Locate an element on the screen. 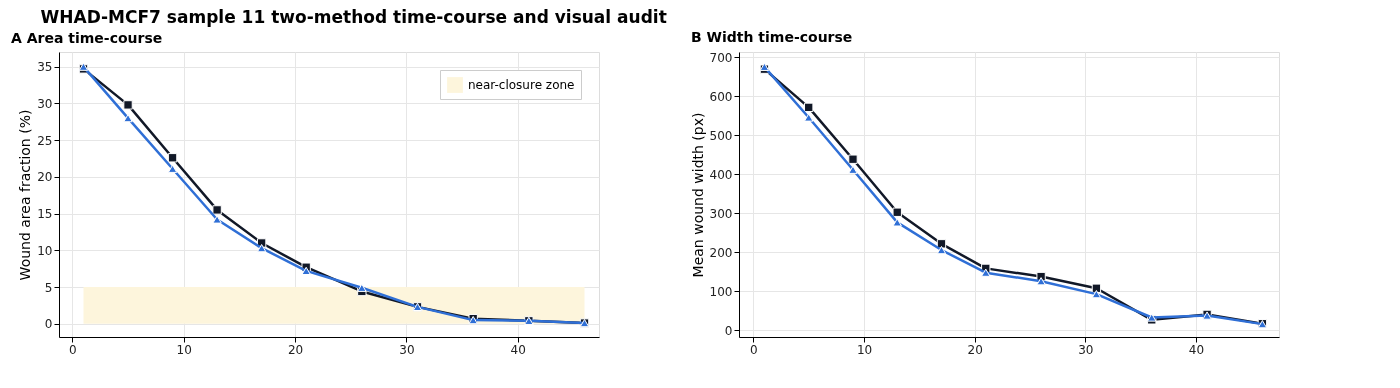 Image resolution: width=1400 pixels, height=388 pixels. chart-subtitle: B Width time-course is located at coordinates (772, 37).